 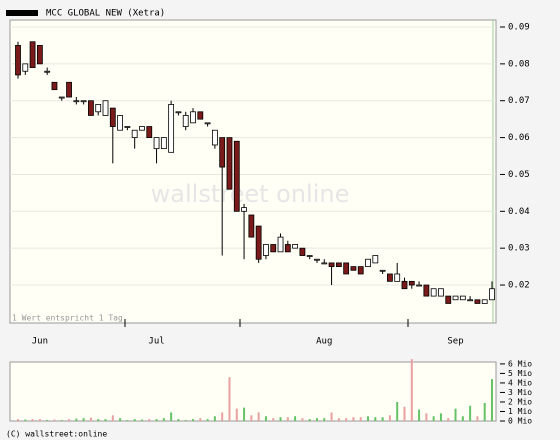 I want to click on volume-tick-label: 4 Mio, so click(x=520, y=382).